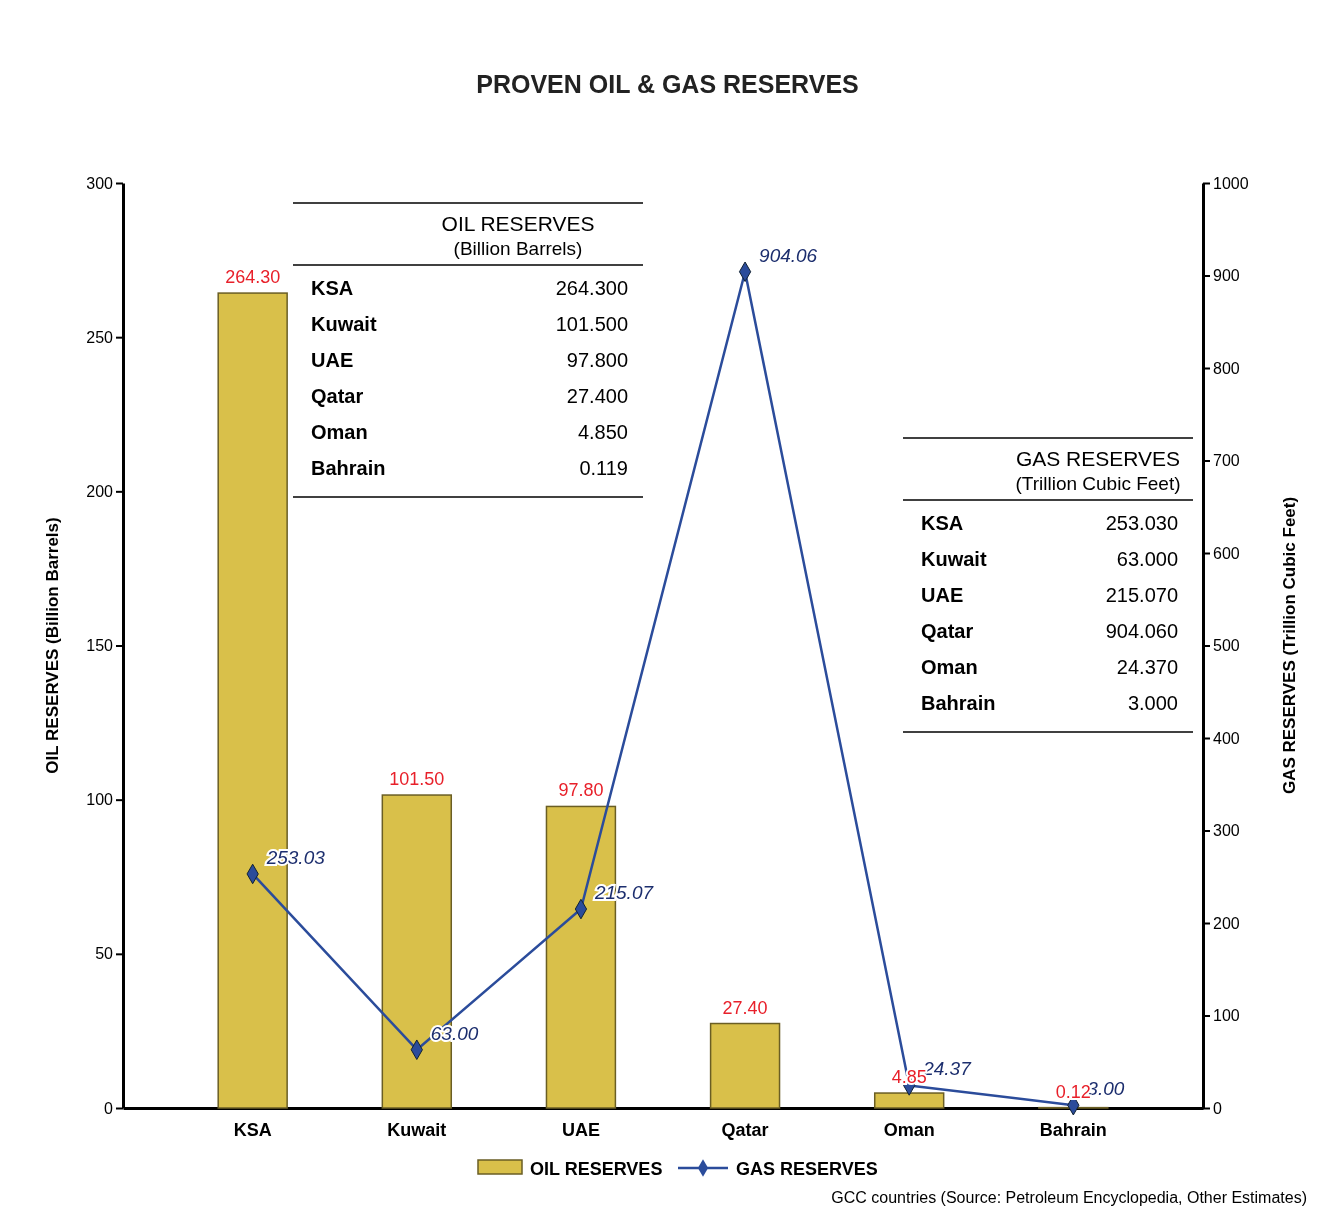  What do you see at coordinates (596, 1169) in the screenshot?
I see `legend-label: OIL RESERVES` at bounding box center [596, 1169].